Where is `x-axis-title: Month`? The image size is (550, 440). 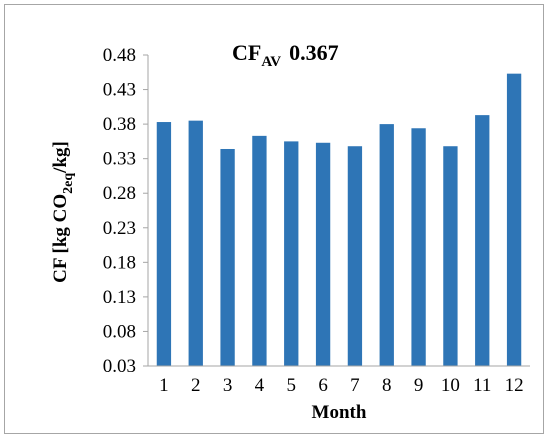
x-axis-title: Month is located at coordinates (339, 412).